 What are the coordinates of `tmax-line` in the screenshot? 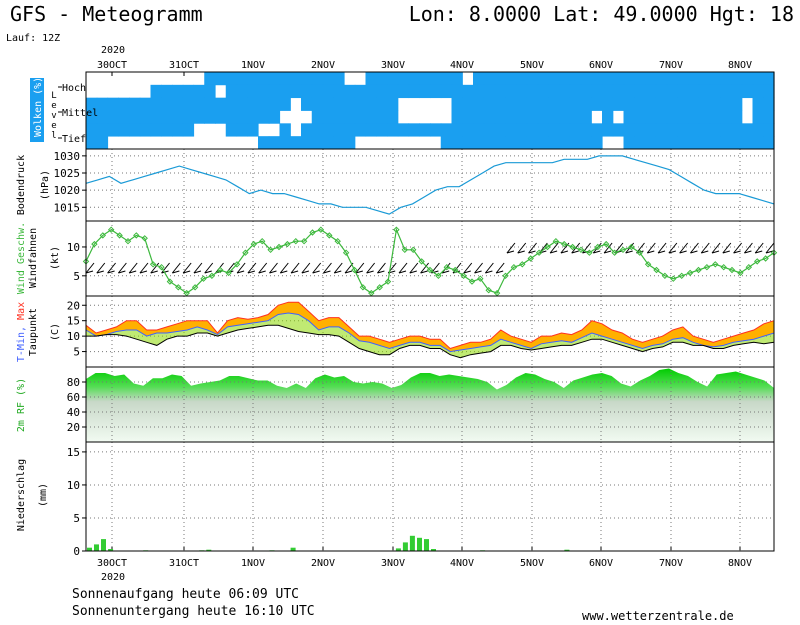 It's located at (430, 325).